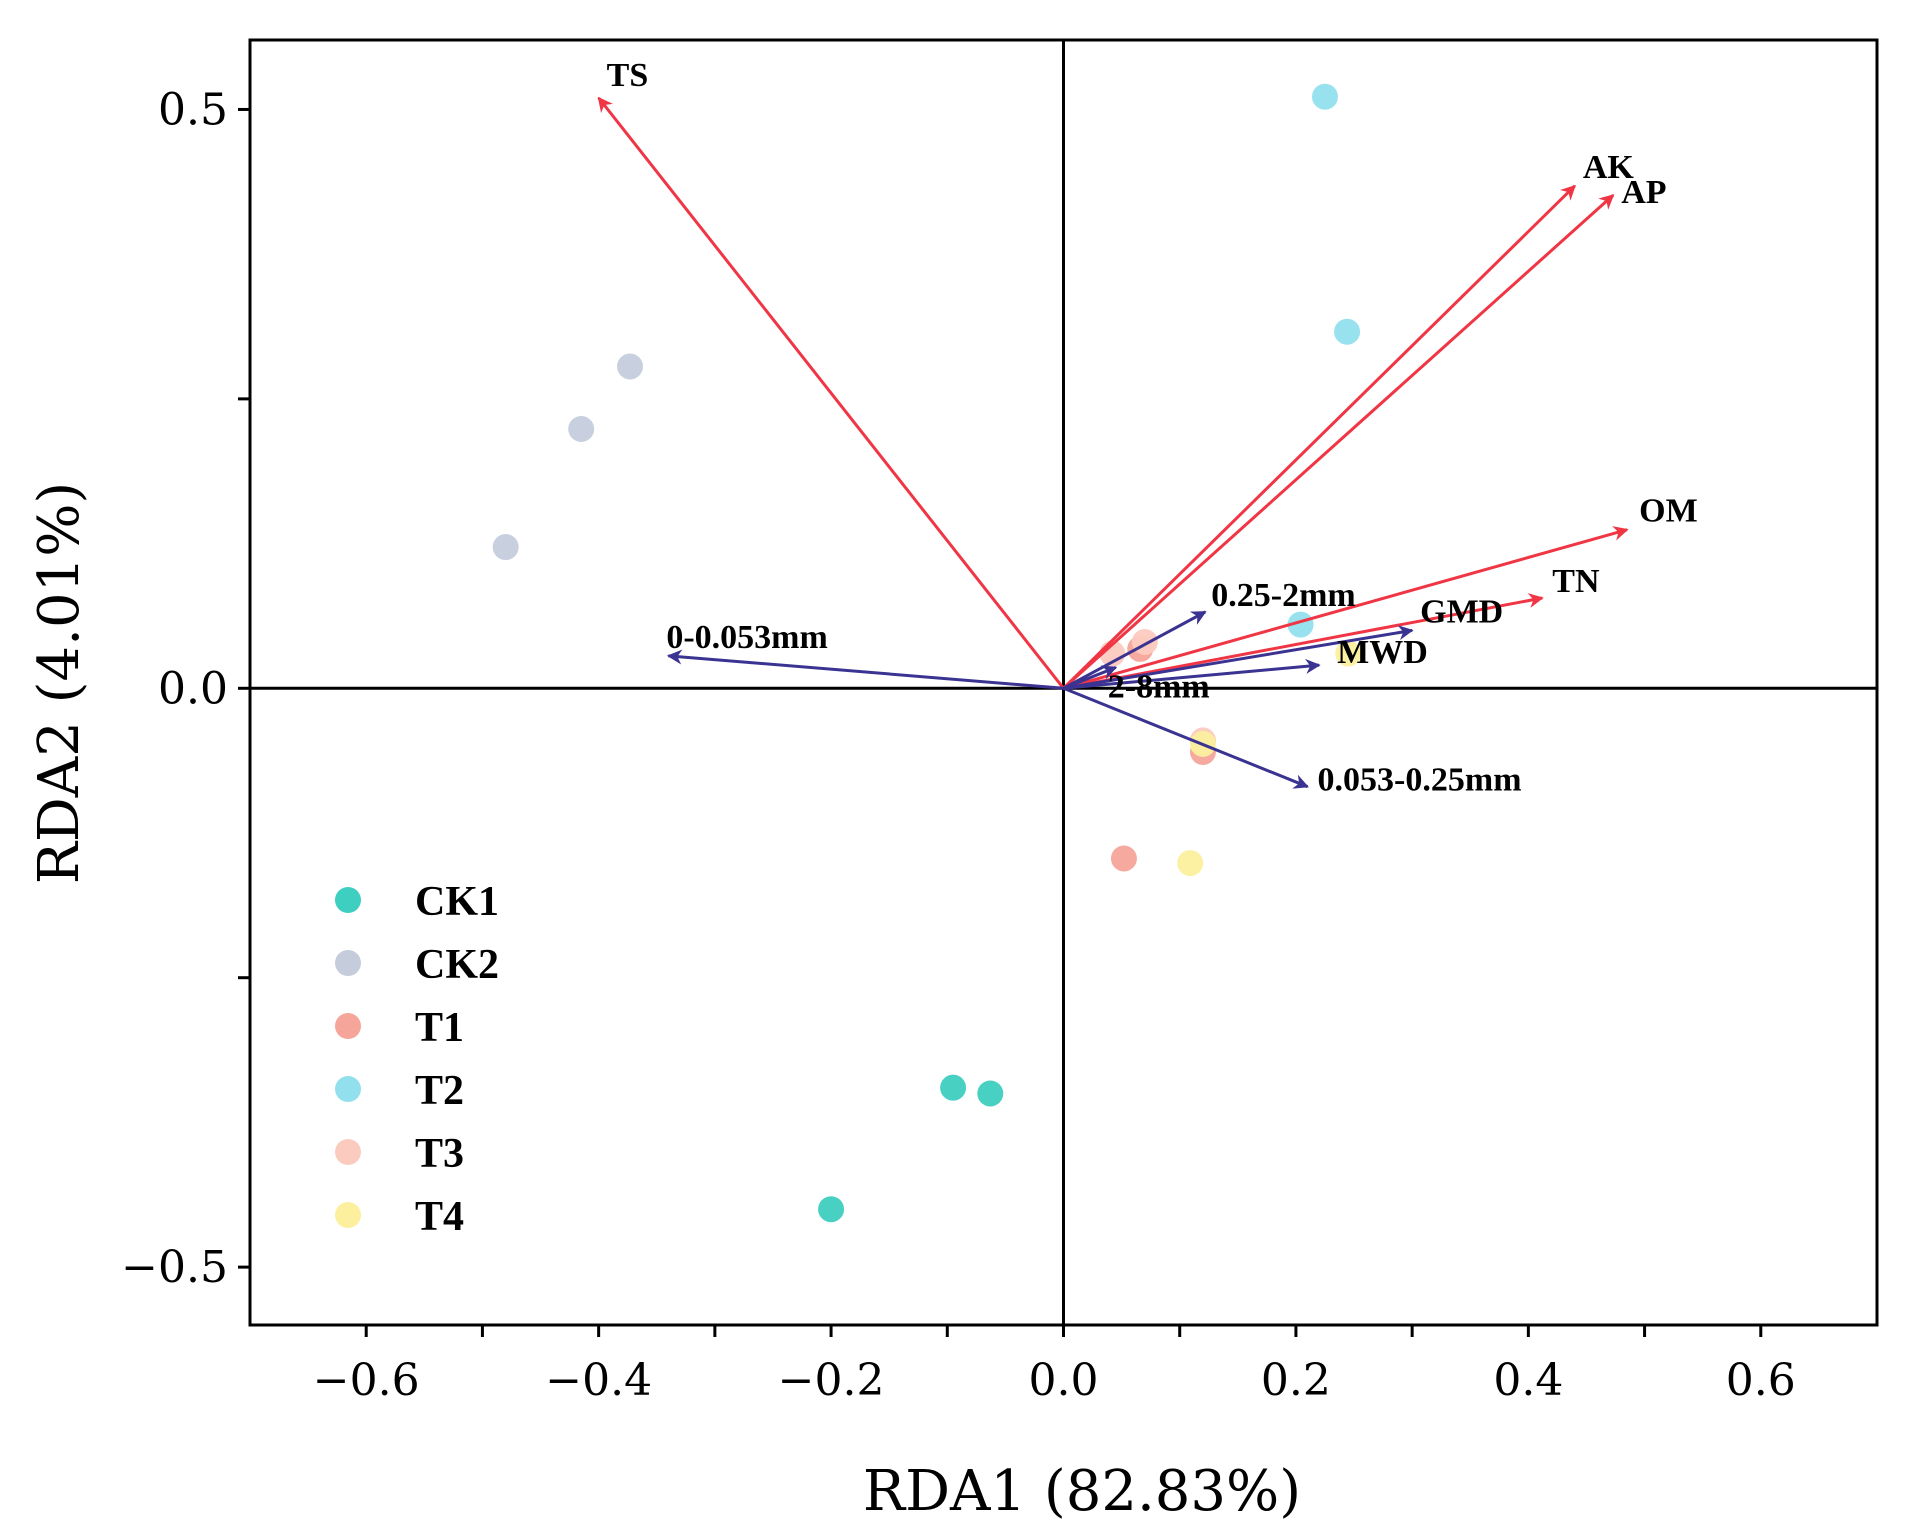 This screenshot has width=1915, height=1536. I want to click on vector-0-25-2mm, so click(1134, 650).